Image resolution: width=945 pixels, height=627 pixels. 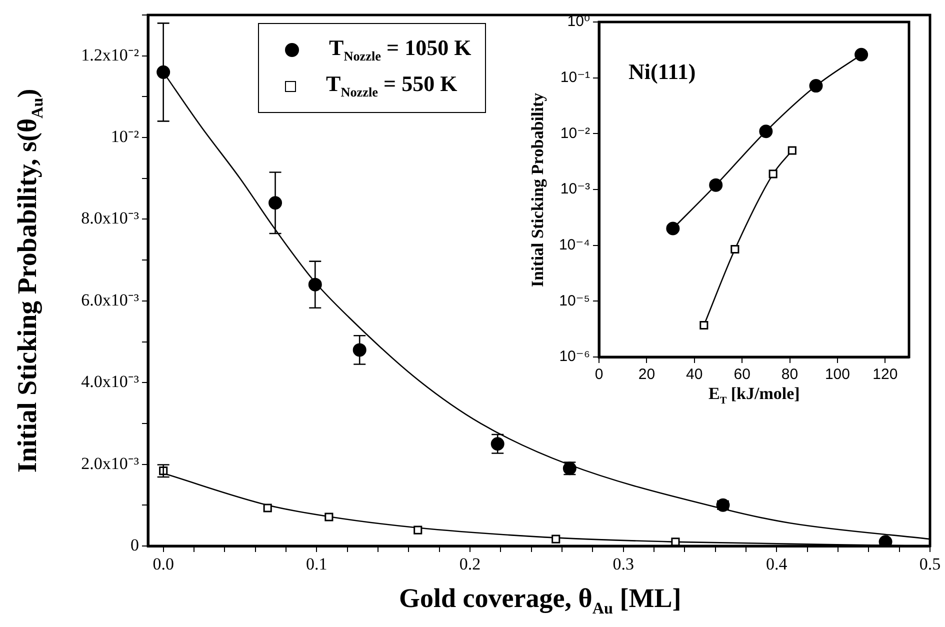 What do you see at coordinates (163, 564) in the screenshot?
I see `x-tick-label: 0.0` at bounding box center [163, 564].